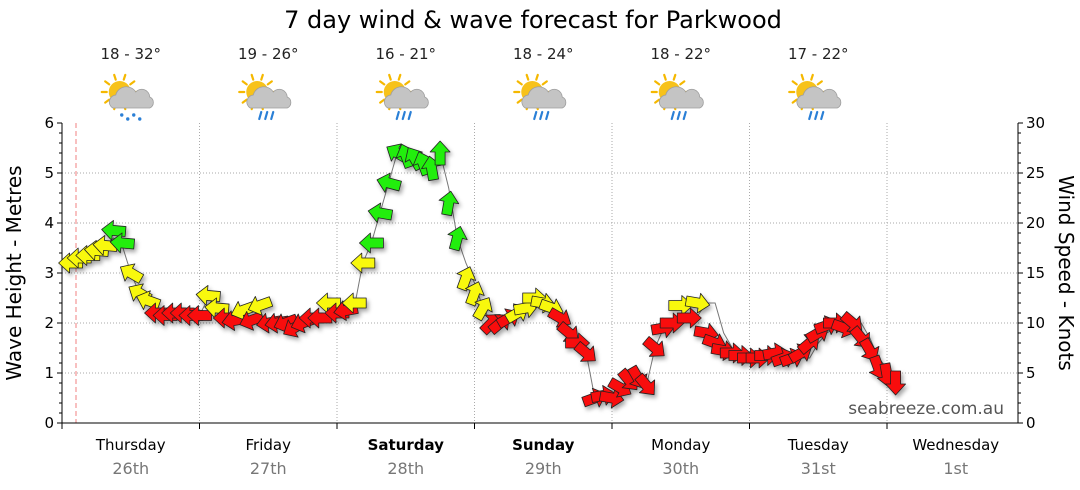  What do you see at coordinates (14, 272) in the screenshot?
I see `left-axis-label: Wave Height - Metres` at bounding box center [14, 272].